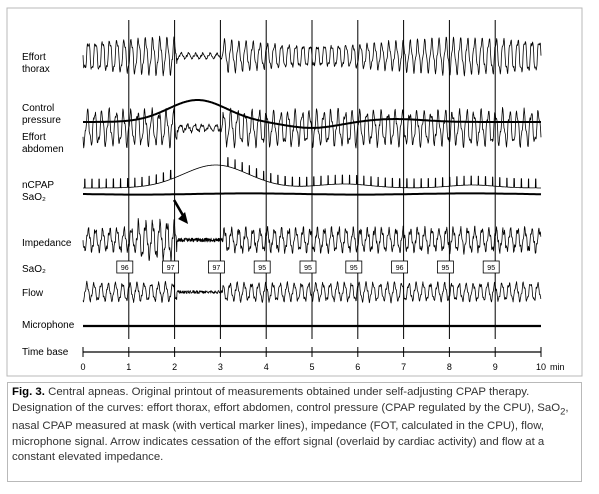 This screenshot has height=494, width=599. Describe the element at coordinates (357, 367) in the screenshot. I see `time-tick-label-6: 6` at that location.